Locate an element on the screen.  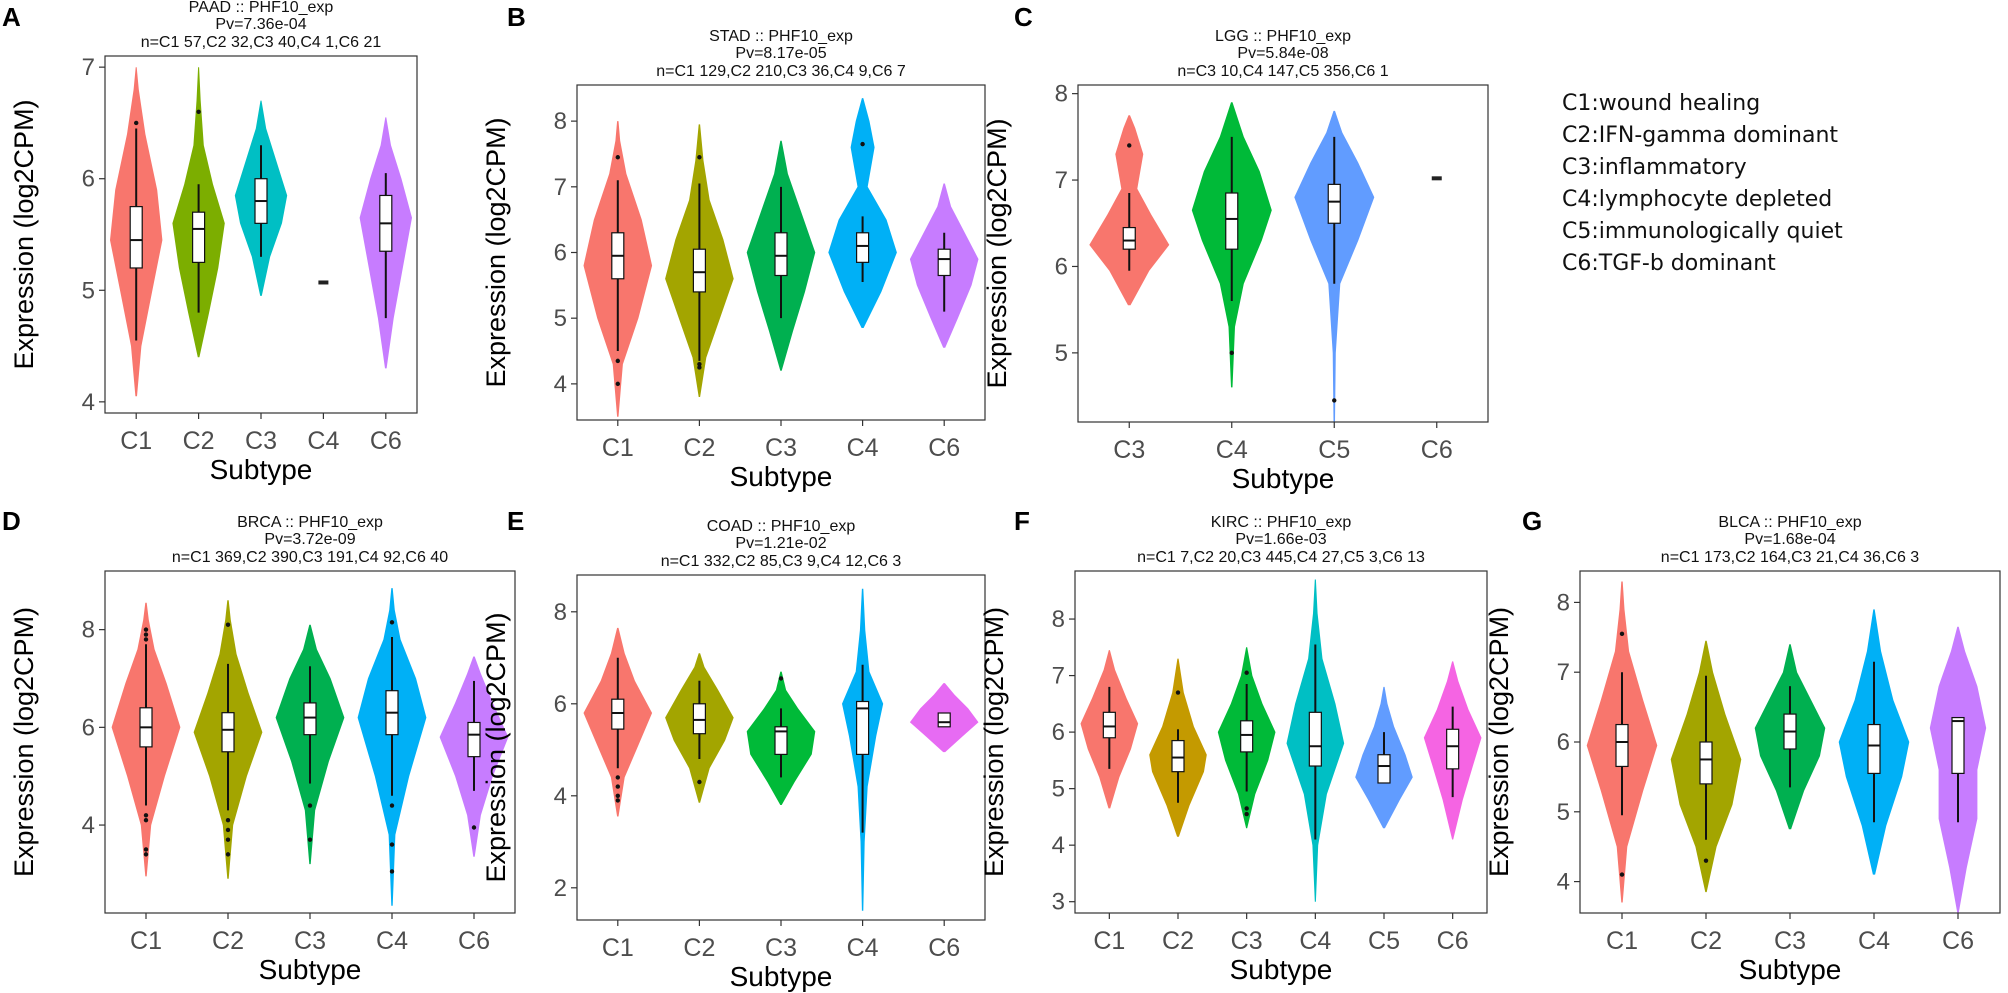
panel-title: LGG :: PHF10_exp is located at coordinates (1283, 36).